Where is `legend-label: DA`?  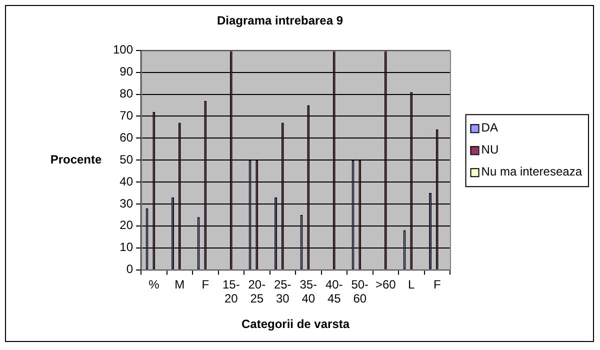 legend-label: DA is located at coordinates (489, 127).